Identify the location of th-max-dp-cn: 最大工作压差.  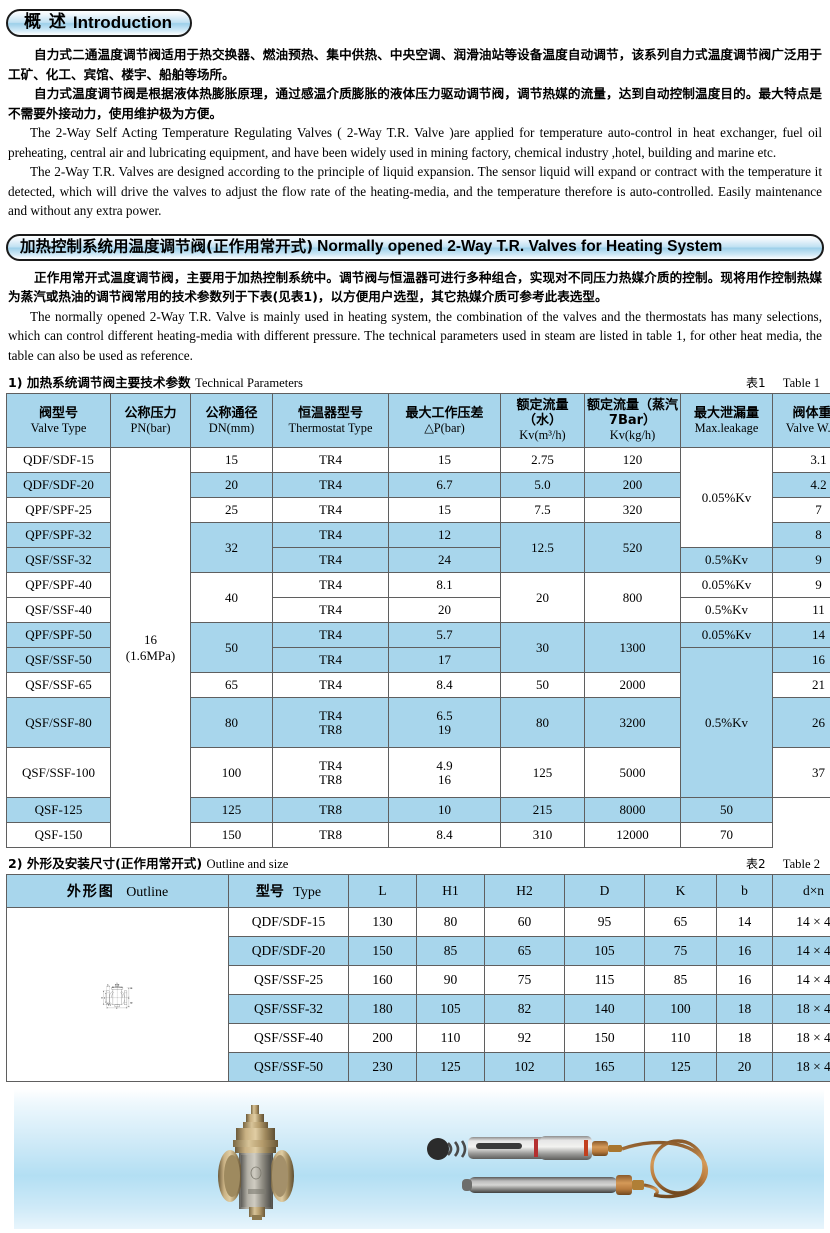
(444, 413).